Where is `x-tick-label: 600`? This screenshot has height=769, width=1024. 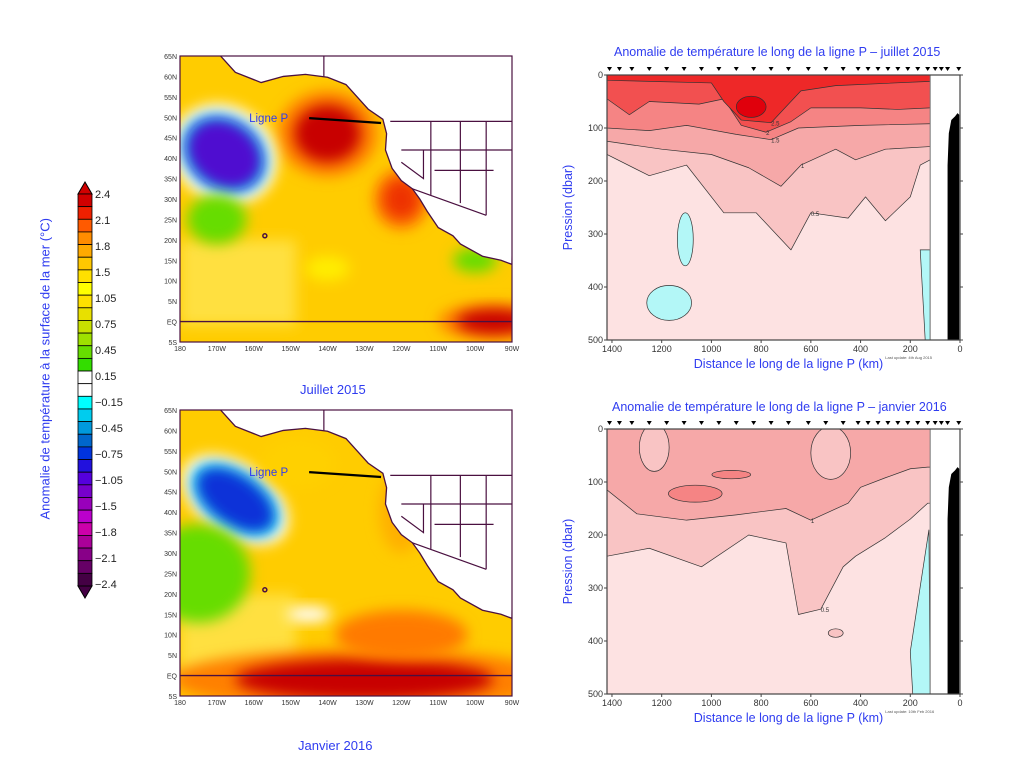
x-tick-label: 600 is located at coordinates (810, 349).